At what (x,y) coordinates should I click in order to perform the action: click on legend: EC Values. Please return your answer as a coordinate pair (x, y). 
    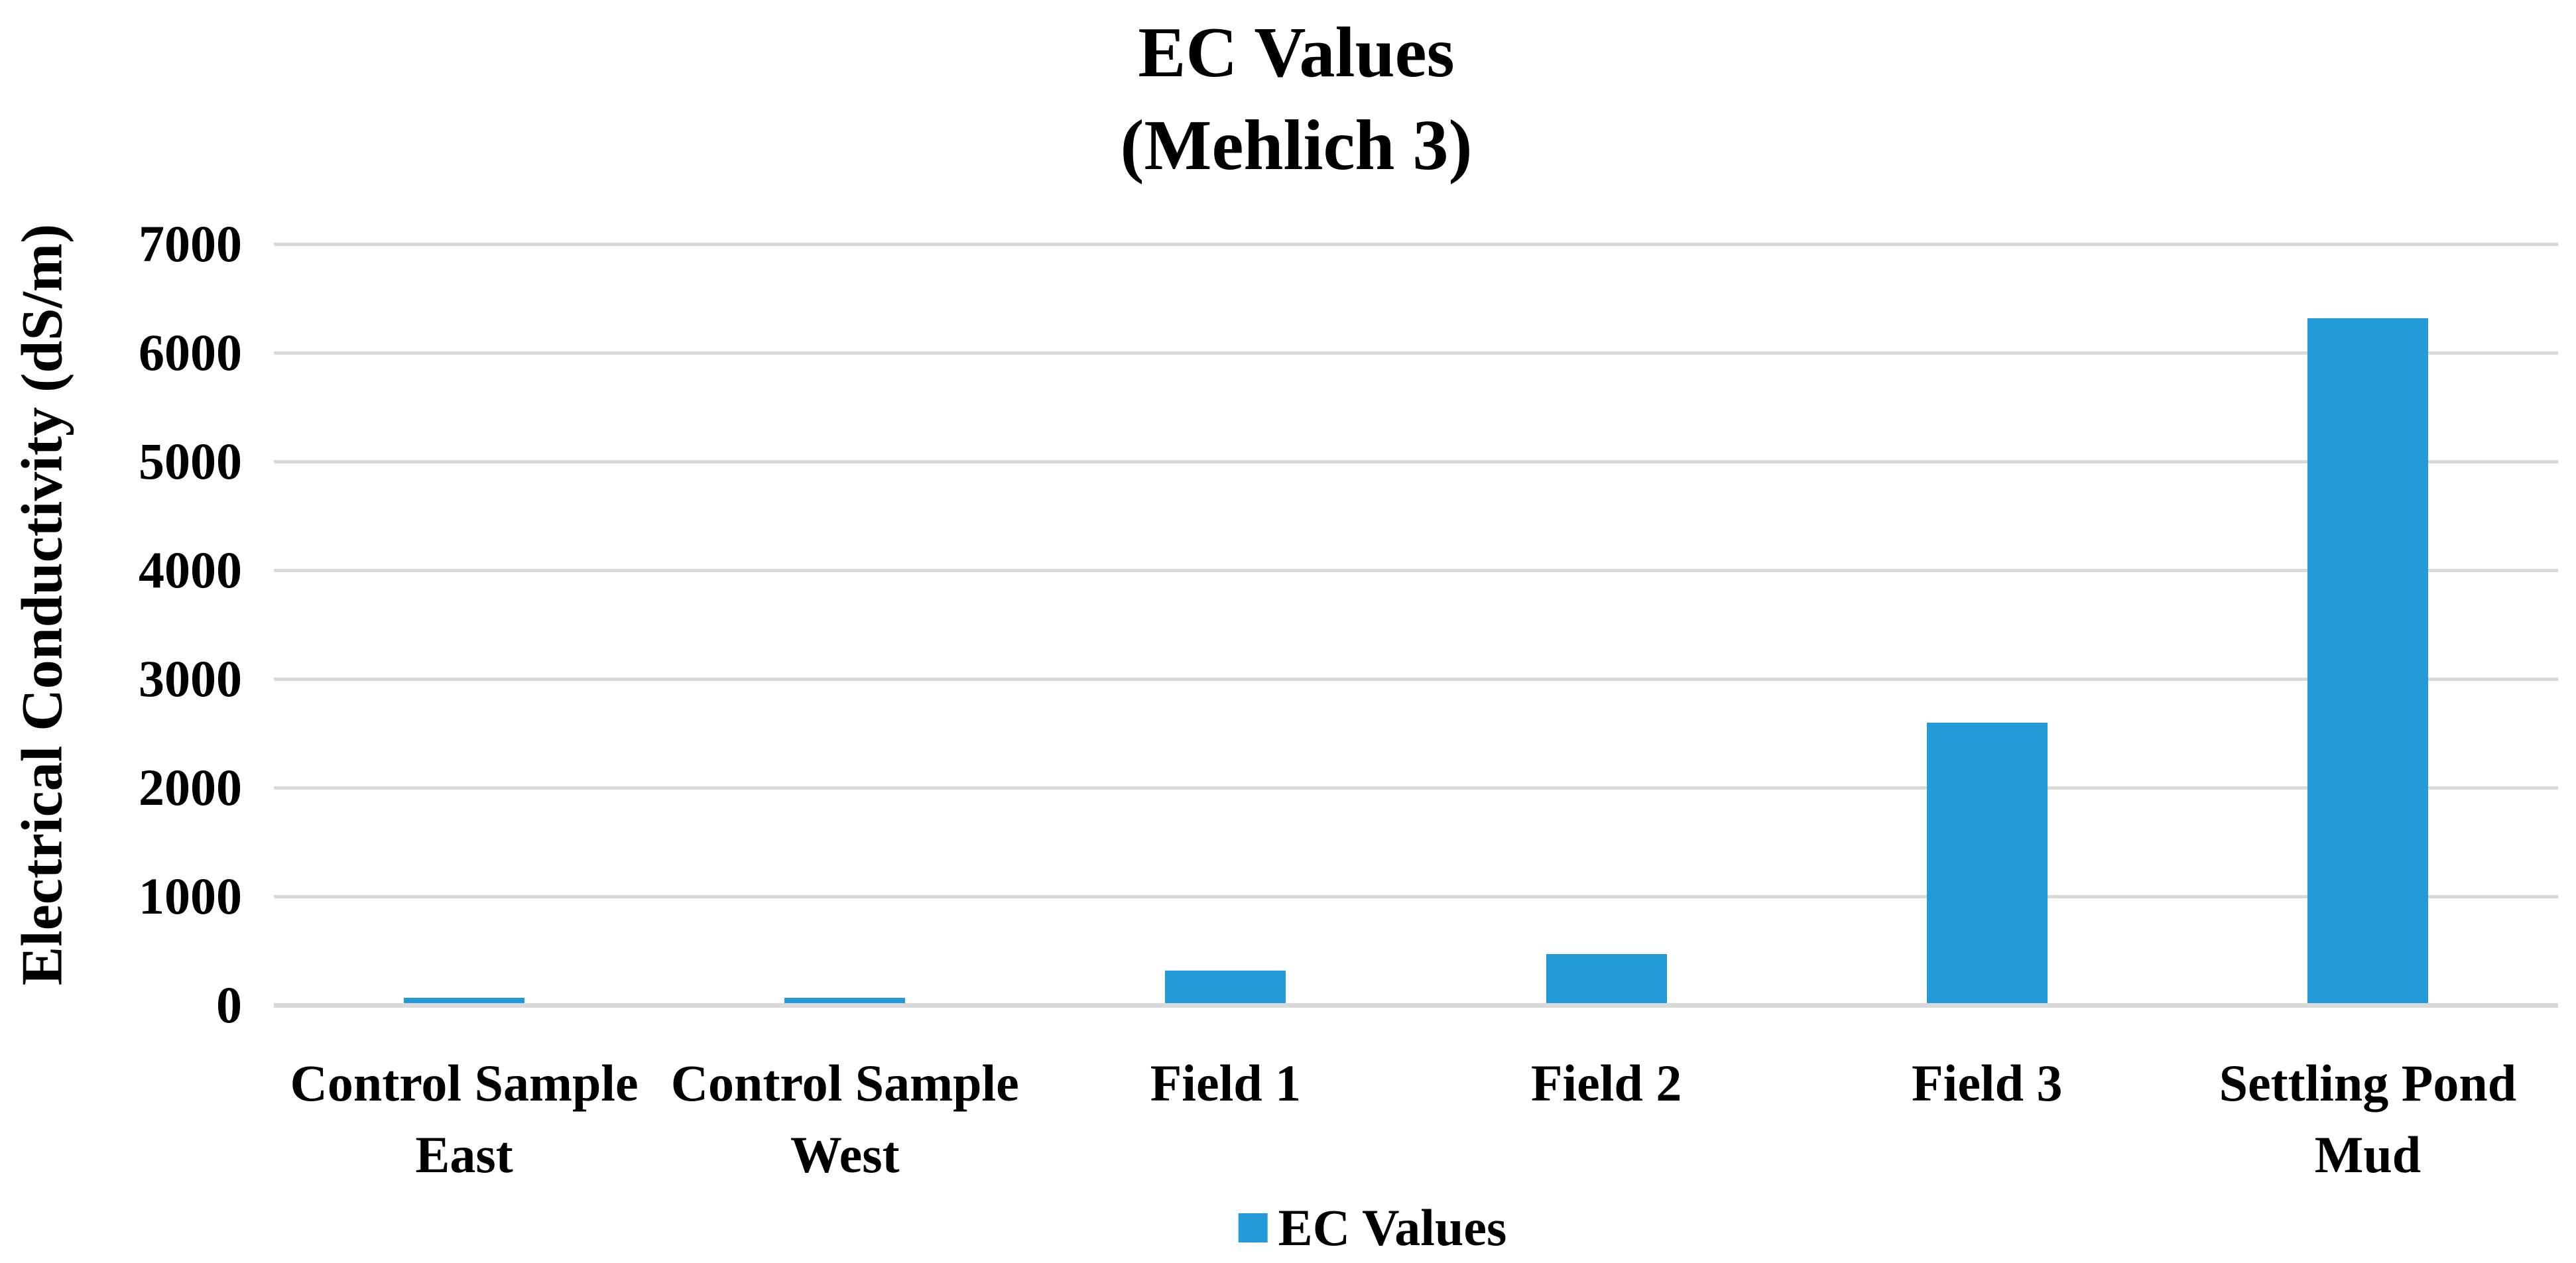
    Looking at the image, I should click on (1372, 1228).